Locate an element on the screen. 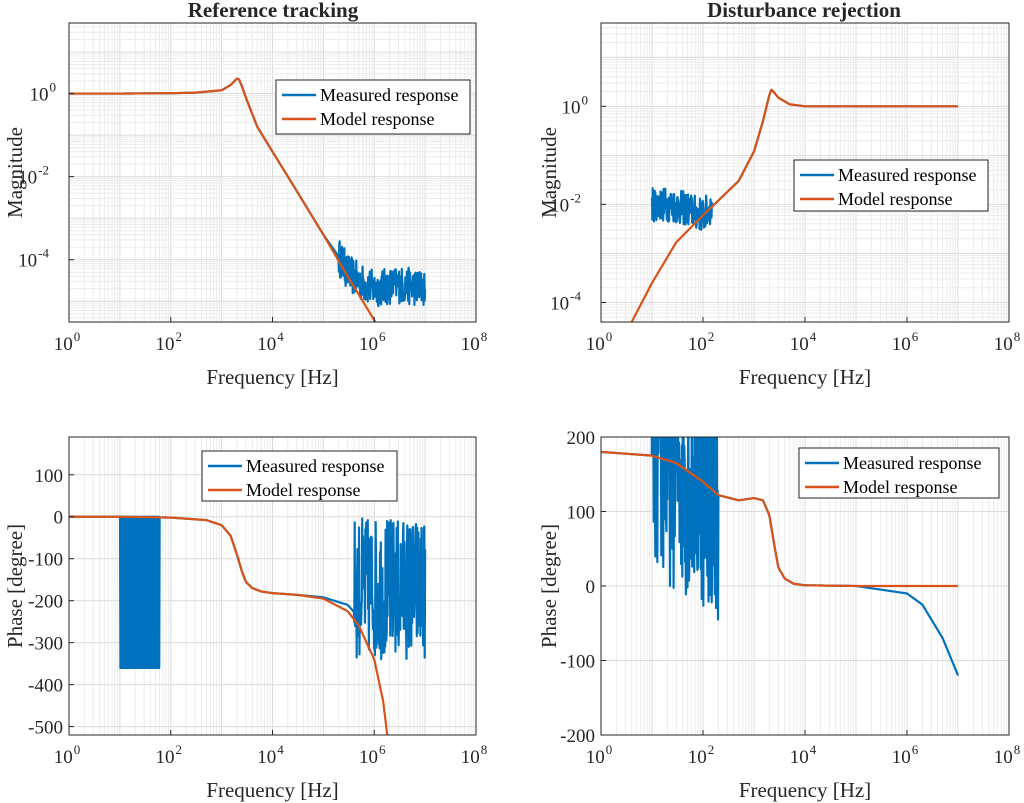 The height and width of the screenshot is (803, 1024). y-tick-label: -300 is located at coordinates (45, 644).